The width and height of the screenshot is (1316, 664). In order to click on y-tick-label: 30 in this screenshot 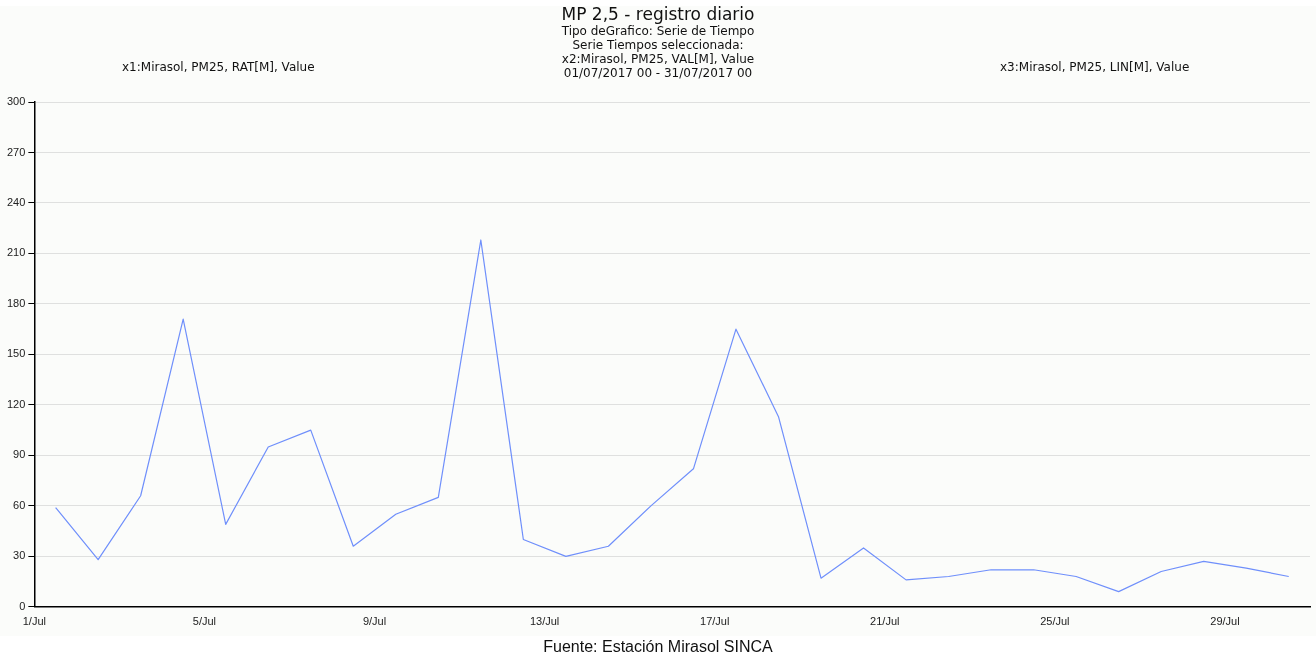, I will do `click(19, 555)`.